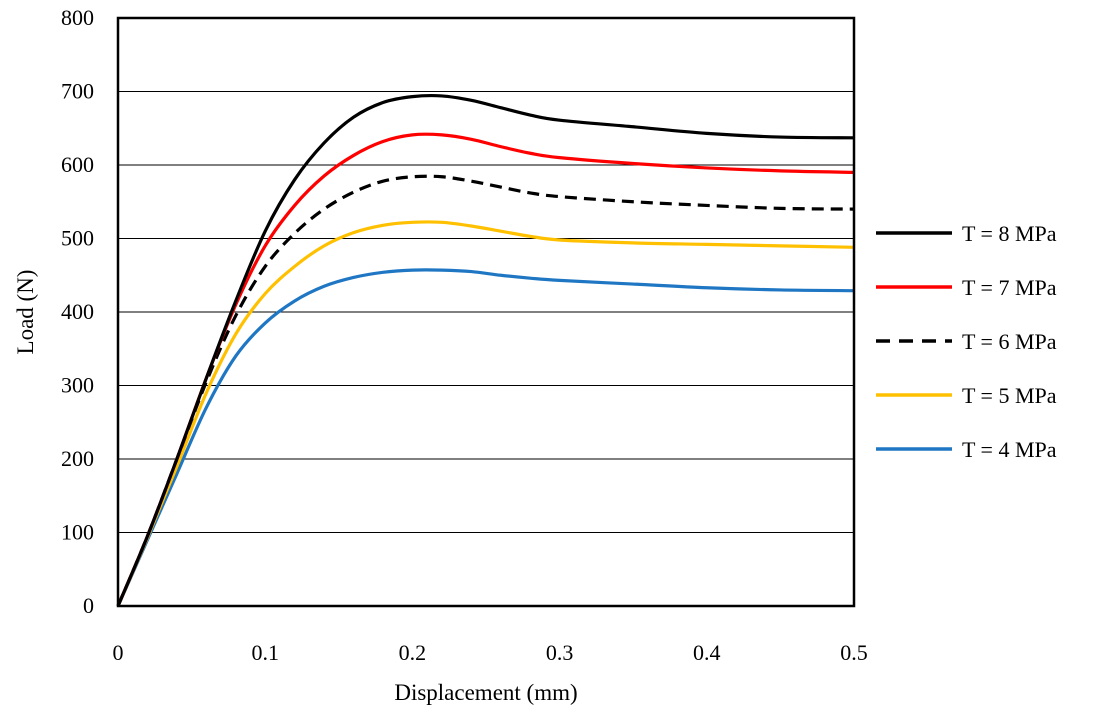 The height and width of the screenshot is (716, 1109). I want to click on y-tick-label-500: 500, so click(77, 238).